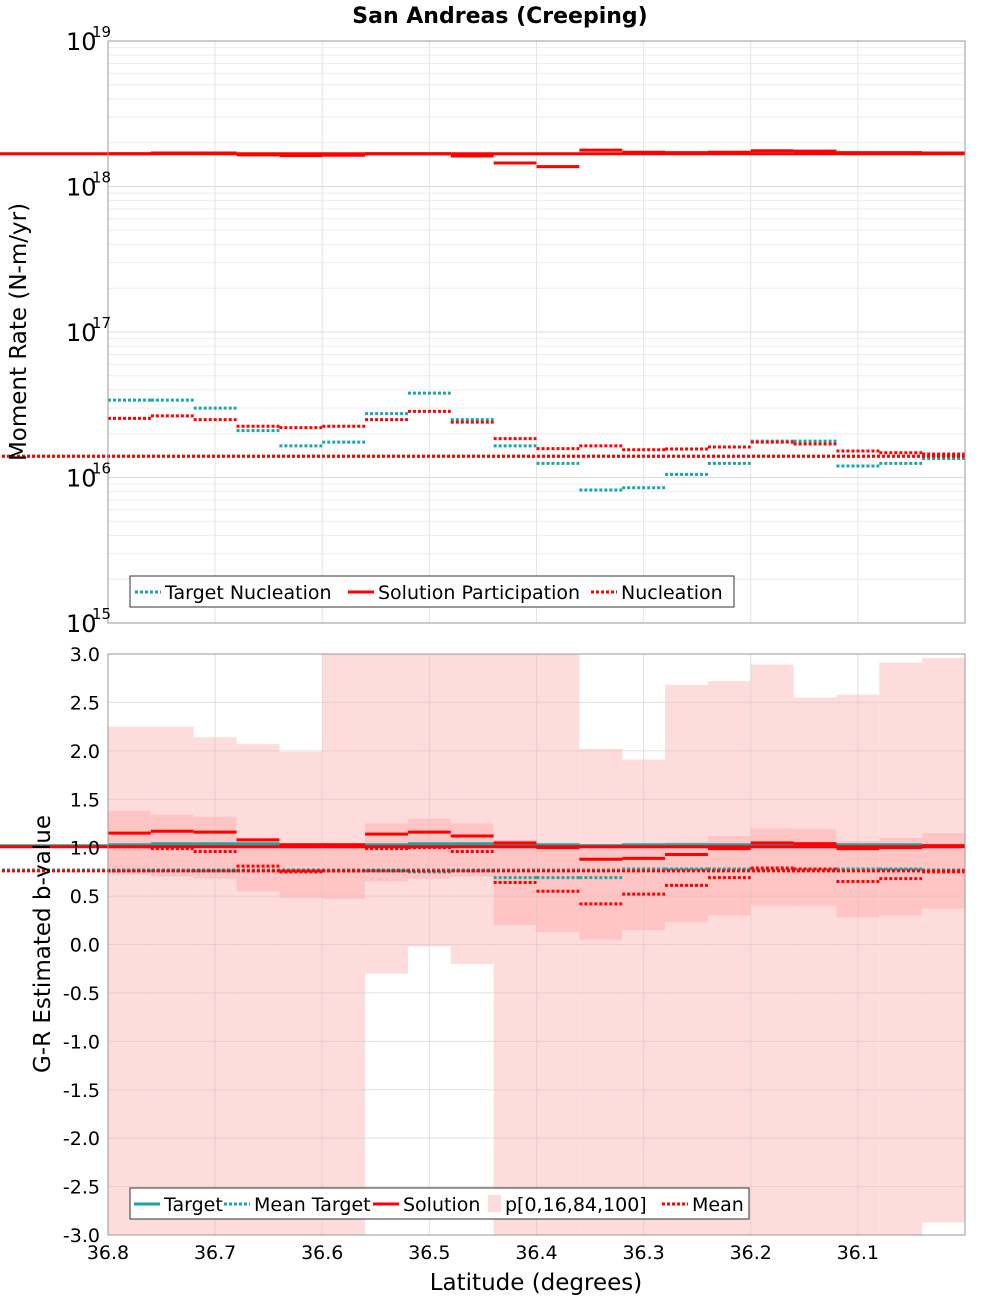 Image resolution: width=1000 pixels, height=1300 pixels. What do you see at coordinates (101, 469) in the screenshot?
I see `moment-y-tick-exponent: 16` at bounding box center [101, 469].